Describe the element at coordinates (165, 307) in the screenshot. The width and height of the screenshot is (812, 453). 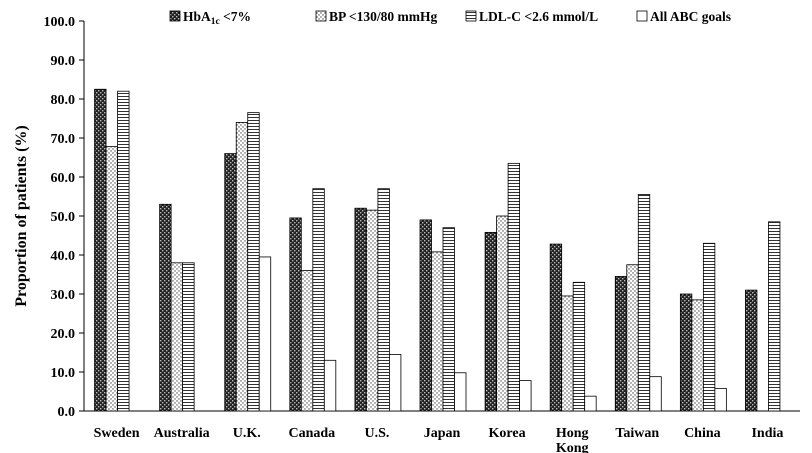
I see `bar-hba1c-7--australia` at that location.